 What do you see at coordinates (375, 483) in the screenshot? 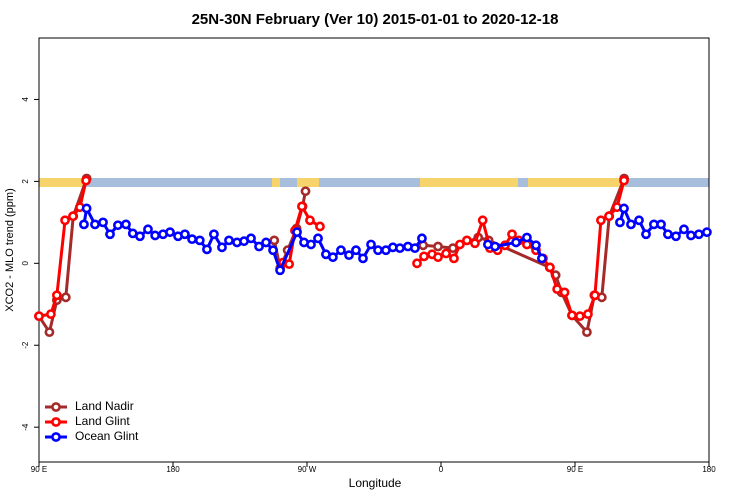
I see `x-axis-label: Longitude` at bounding box center [375, 483].